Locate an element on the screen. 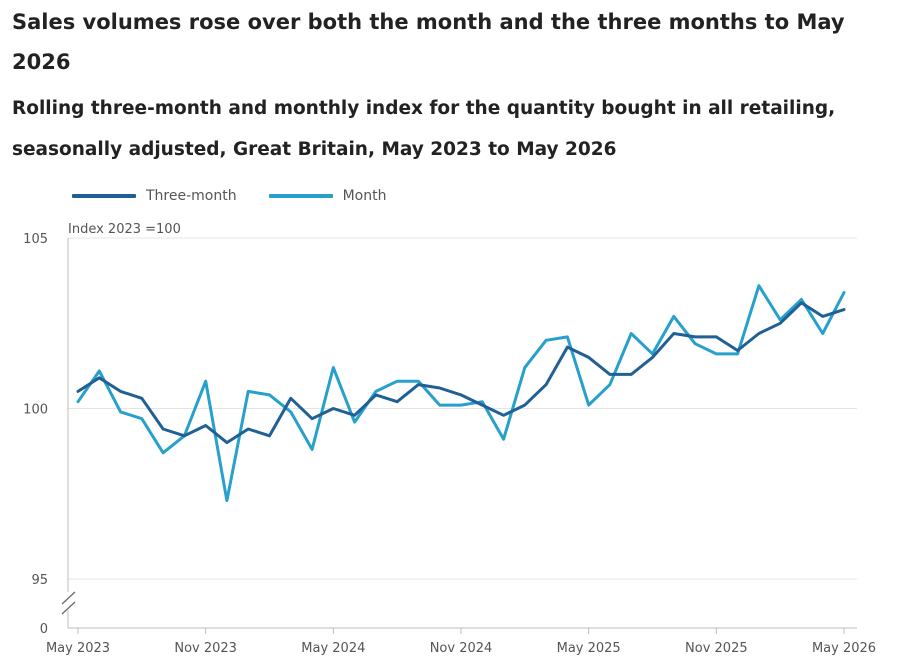 The height and width of the screenshot is (666, 900). y-tick-label-105: 105 is located at coordinates (35, 239).